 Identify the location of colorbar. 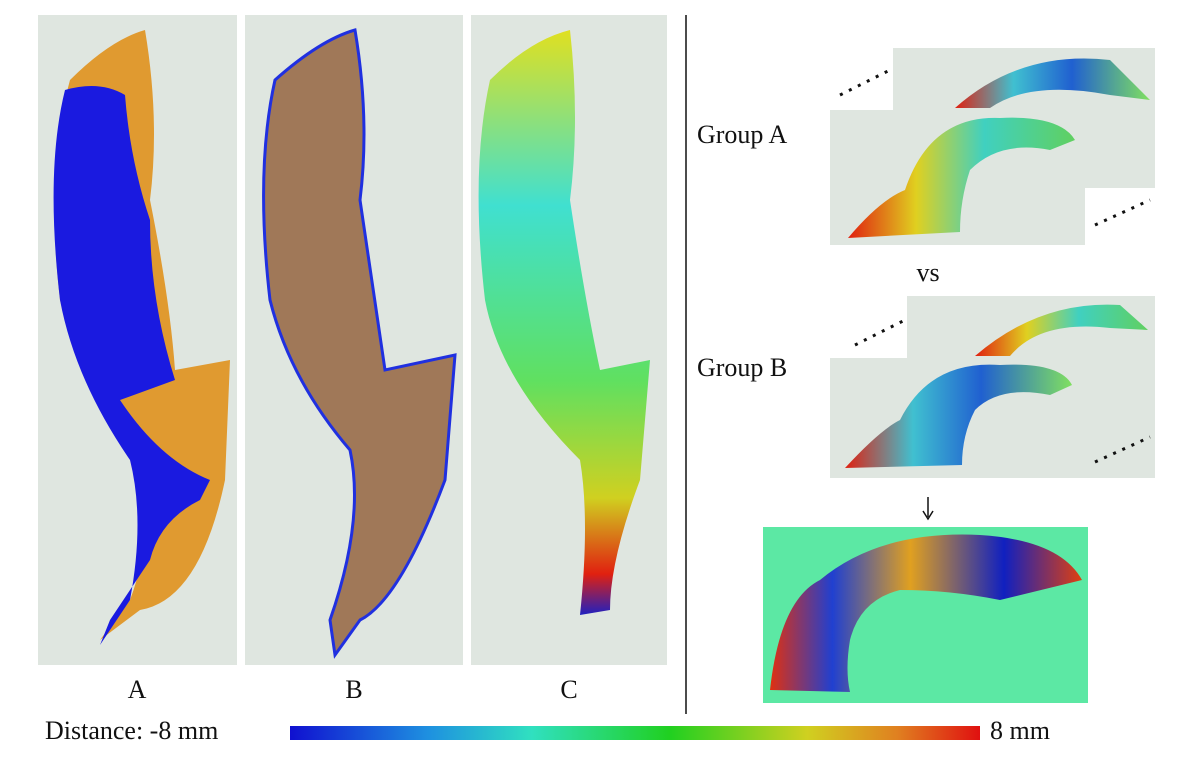
(635, 733).